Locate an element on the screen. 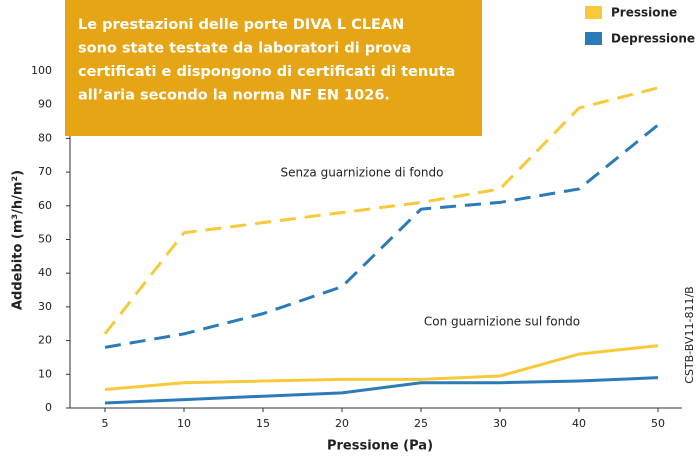 This screenshot has height=456, width=700. info-text: Le prestazioni delle porte DIVA L CLEAN is located at coordinates (241, 25).